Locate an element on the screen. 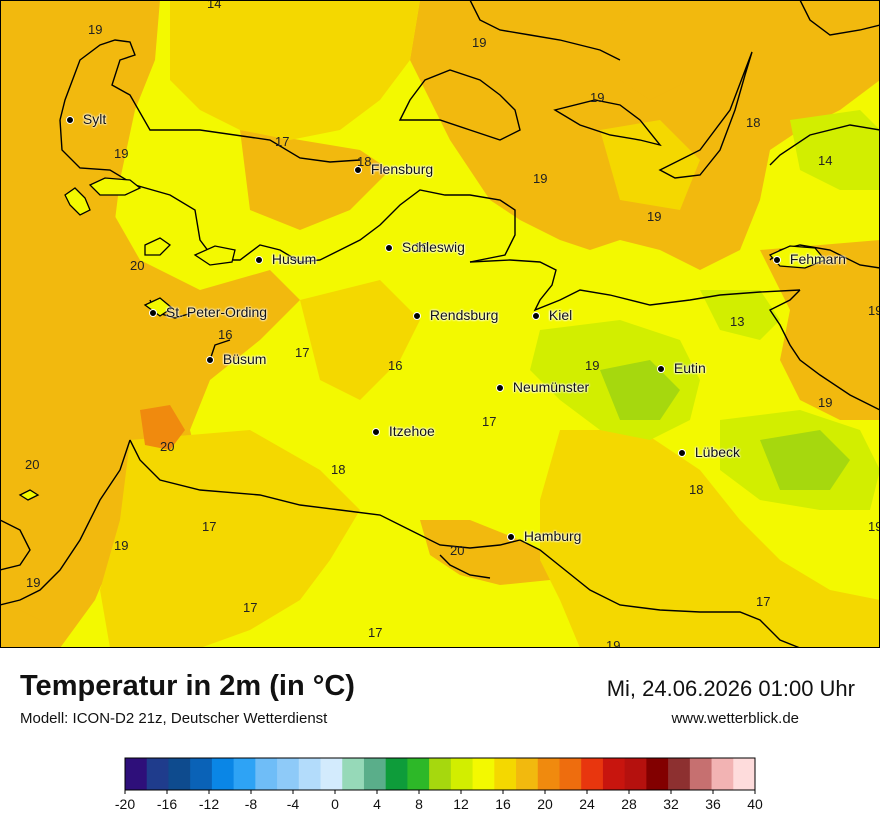 This screenshot has height=835, width=880. city-schleswig: Schleswig is located at coordinates (425, 247).